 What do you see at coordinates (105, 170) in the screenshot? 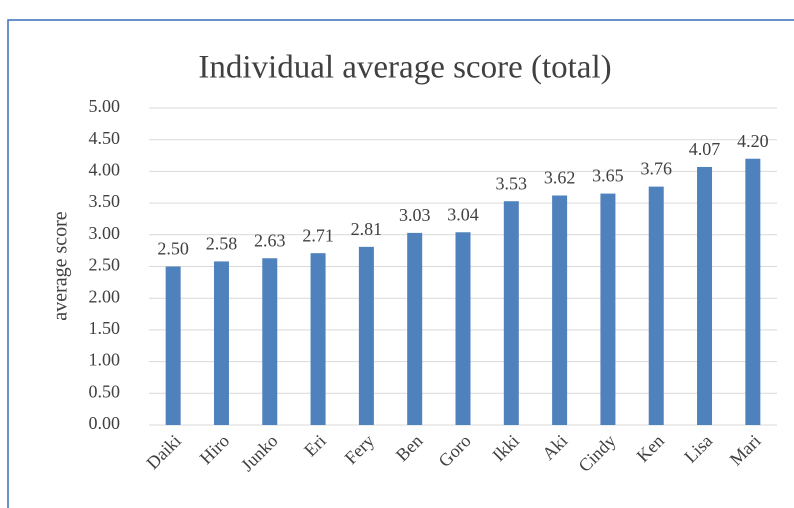
I see `y-tick-label: 4.00` at bounding box center [105, 170].